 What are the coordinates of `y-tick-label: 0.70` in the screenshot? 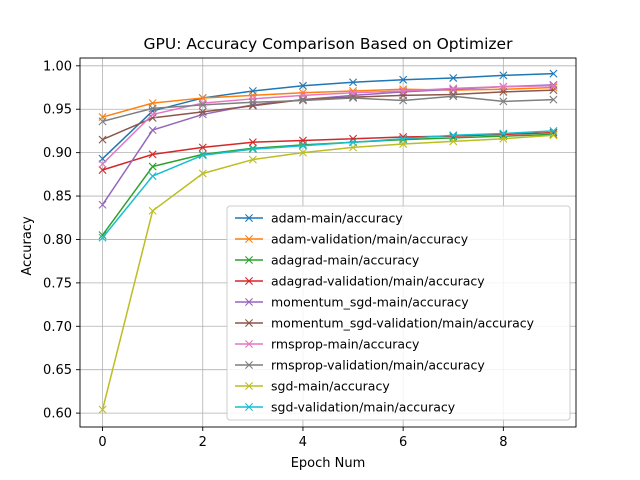 It's located at (57, 327).